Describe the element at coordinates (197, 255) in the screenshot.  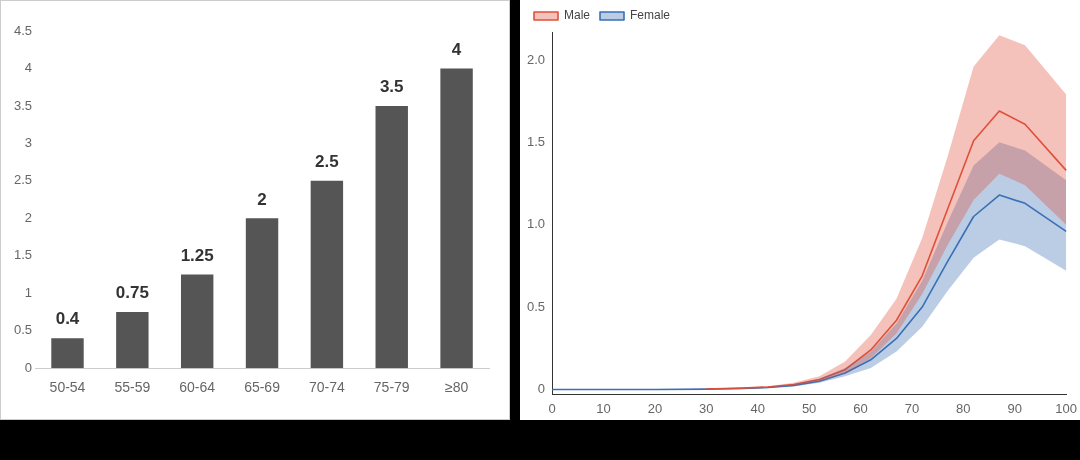
I see `data-label: 1.25` at that location.